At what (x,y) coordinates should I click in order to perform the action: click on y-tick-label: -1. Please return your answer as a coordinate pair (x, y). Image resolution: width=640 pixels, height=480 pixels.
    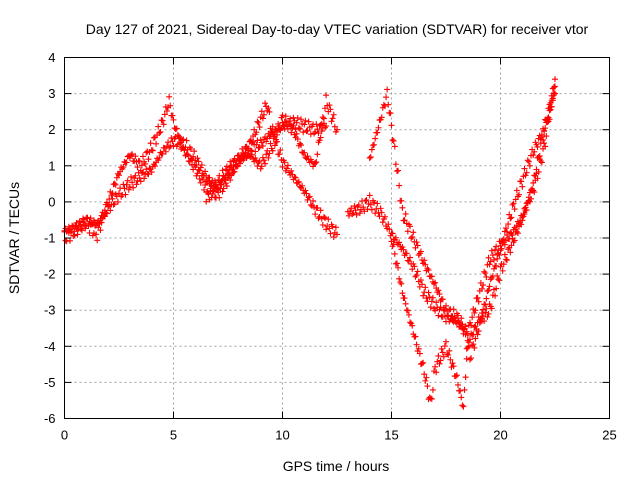
    Looking at the image, I should click on (50, 238).